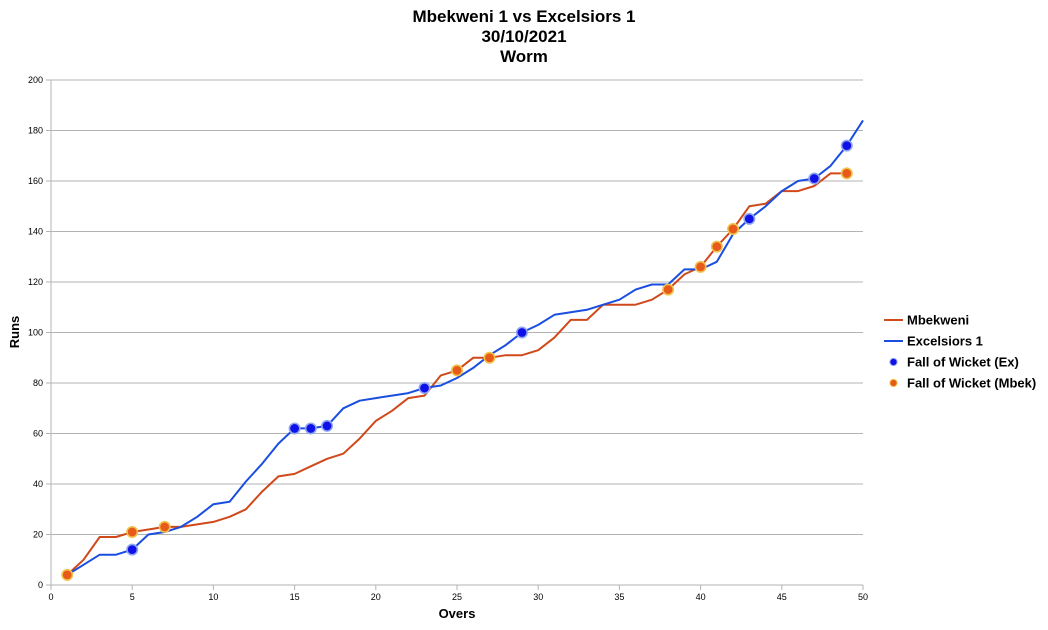 This screenshot has height=630, width=1048. I want to click on legend-label: Excelsiors 1, so click(945, 341).